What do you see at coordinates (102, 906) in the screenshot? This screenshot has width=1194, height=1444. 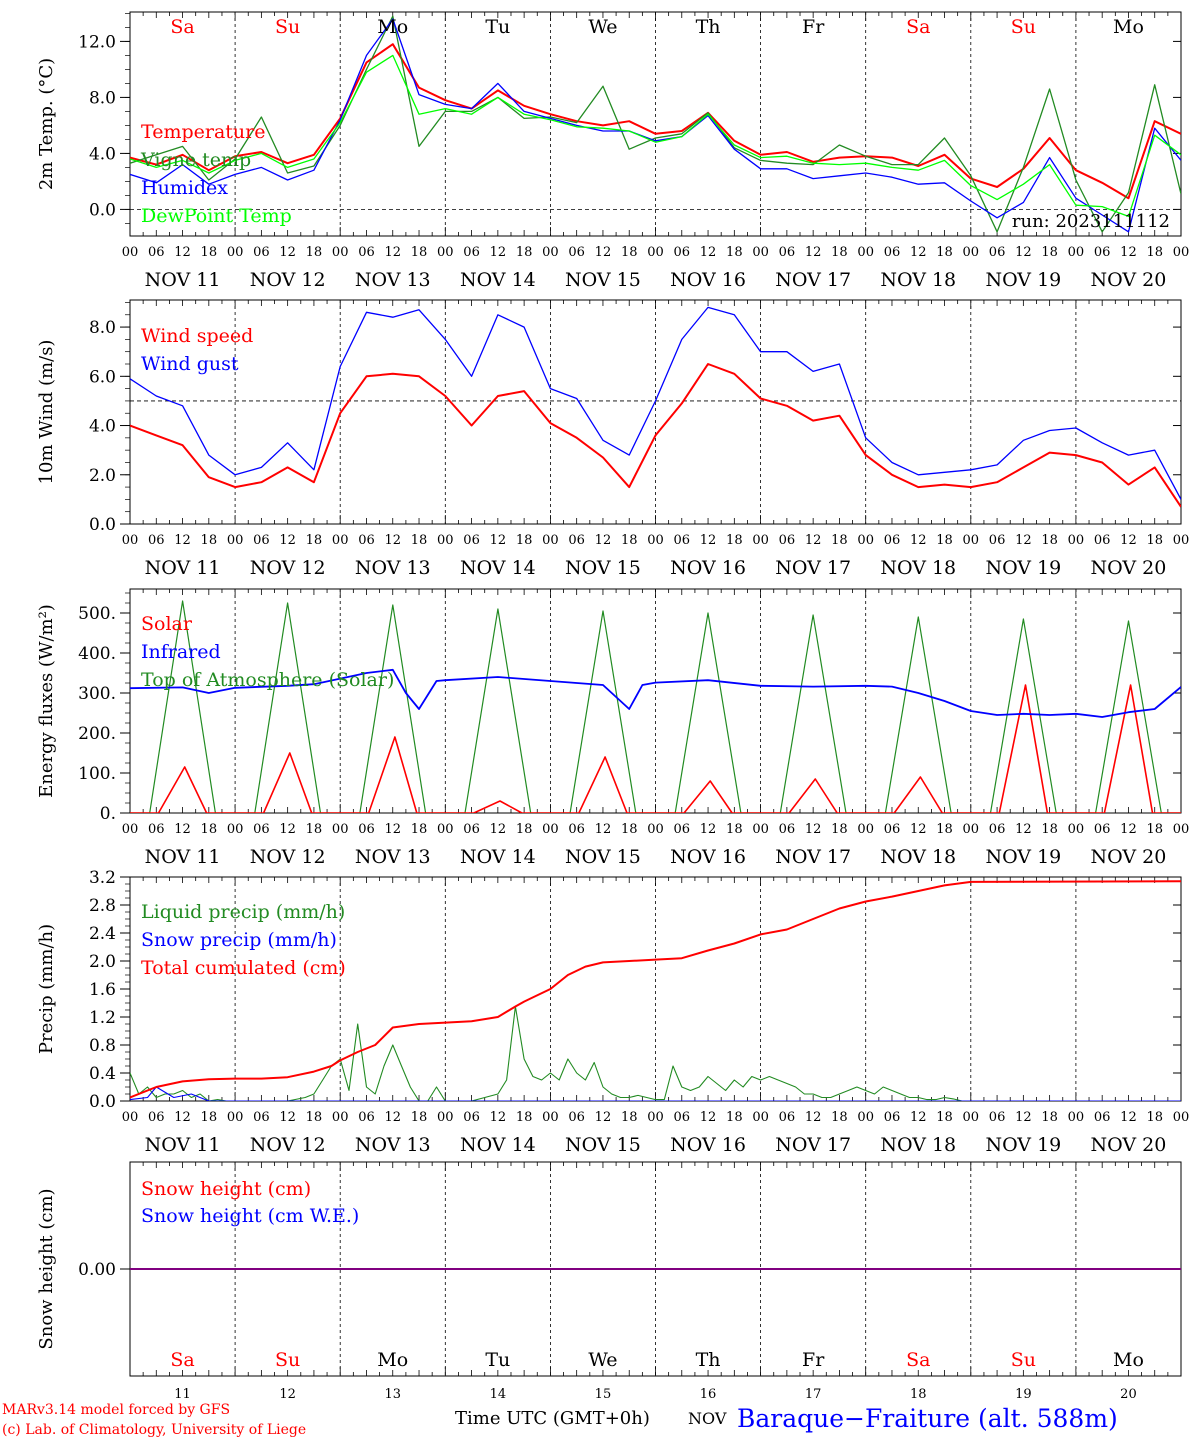 I see `y-tick-label: 2.8` at bounding box center [102, 906].